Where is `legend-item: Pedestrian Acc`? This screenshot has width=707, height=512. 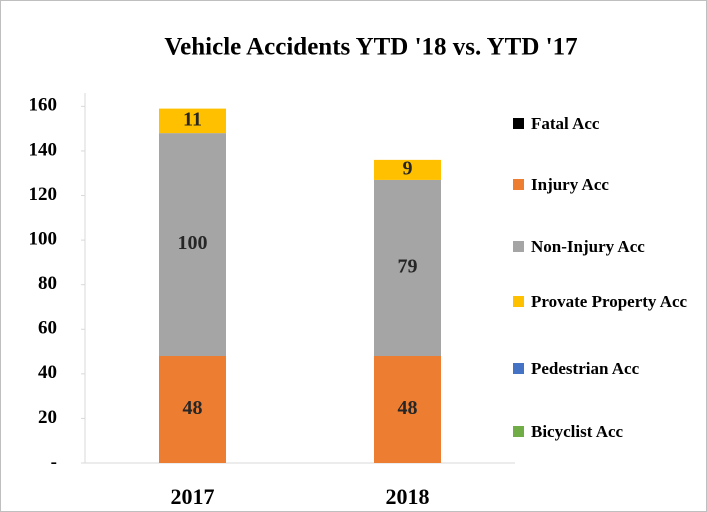
legend-item: Pedestrian Acc is located at coordinates (575, 368).